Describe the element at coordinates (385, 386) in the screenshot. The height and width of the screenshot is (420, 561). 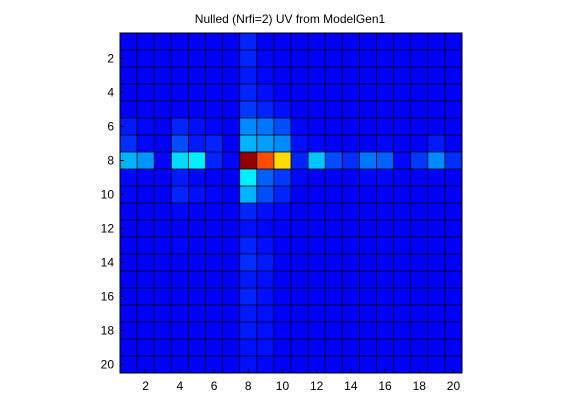
I see `x-tick-label: 16` at that location.